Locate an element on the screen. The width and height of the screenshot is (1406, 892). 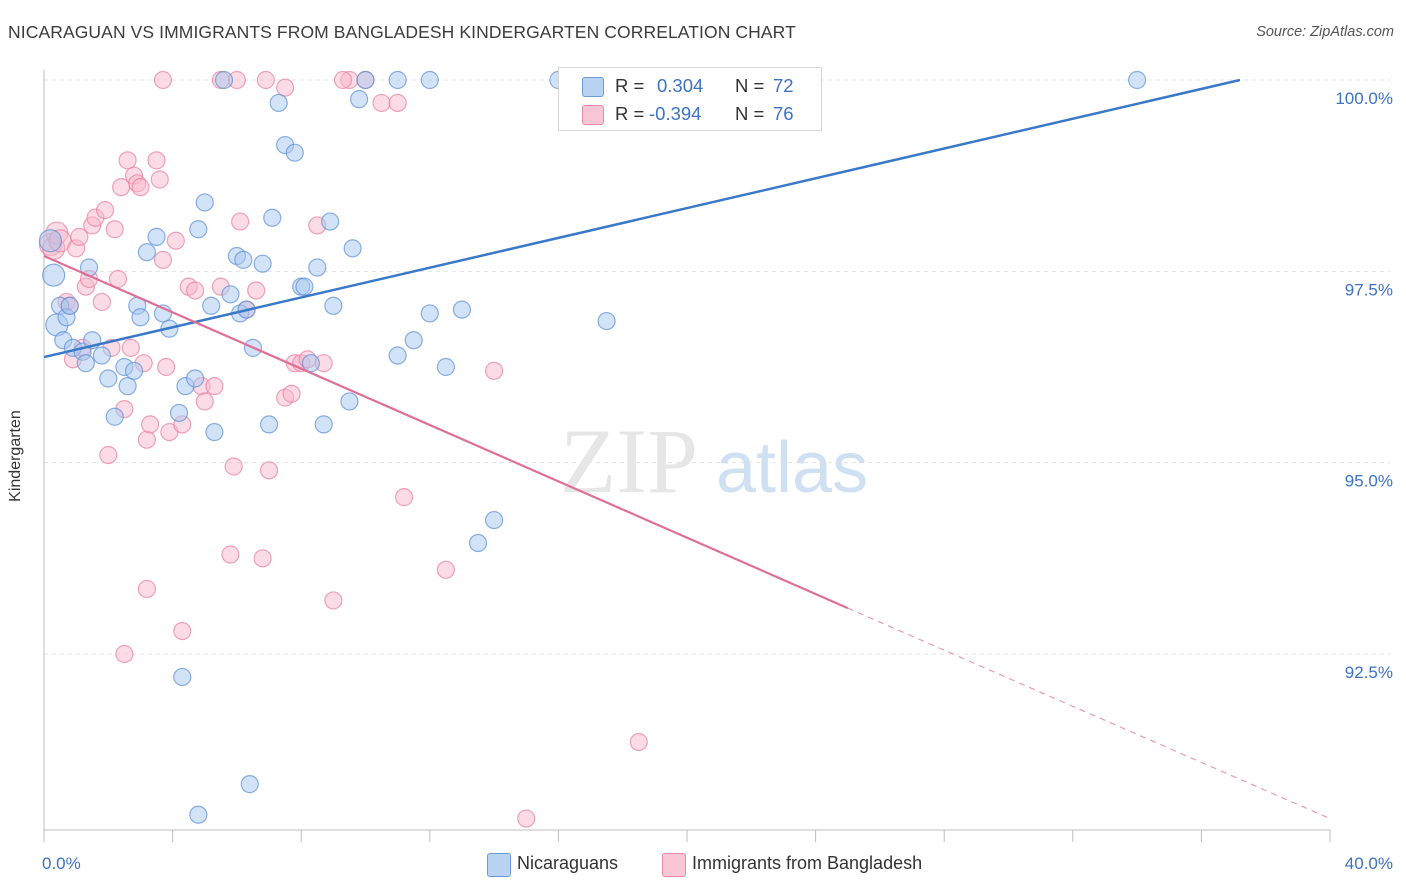
watermark: ZIP atlas is located at coordinates (714, 461).